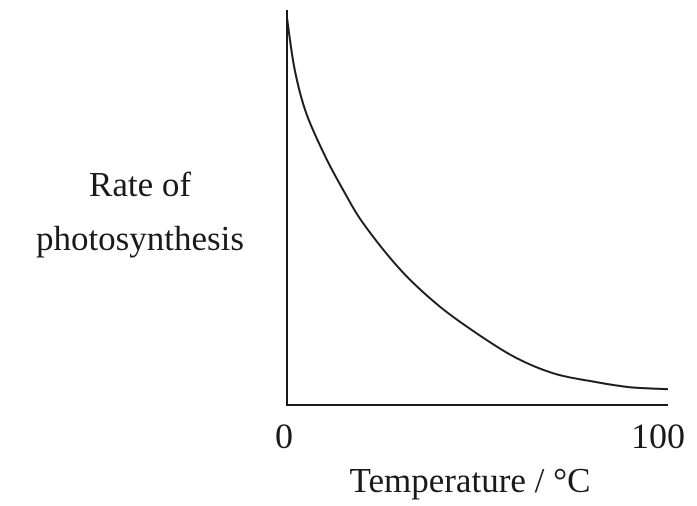  I want to click on x-axis-label: Temperature / °C, so click(470, 480).